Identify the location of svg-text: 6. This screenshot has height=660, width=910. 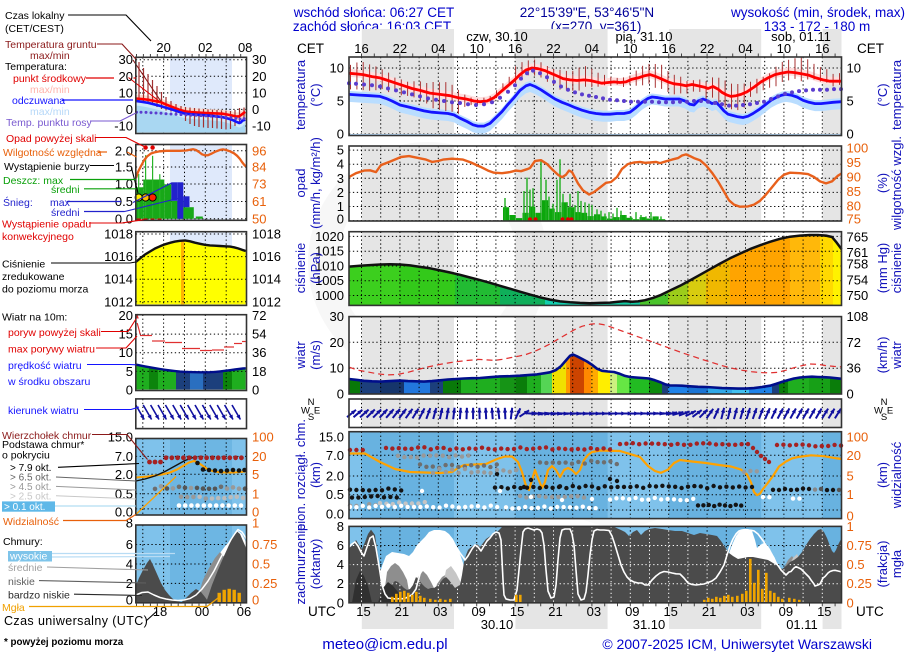
(129, 544).